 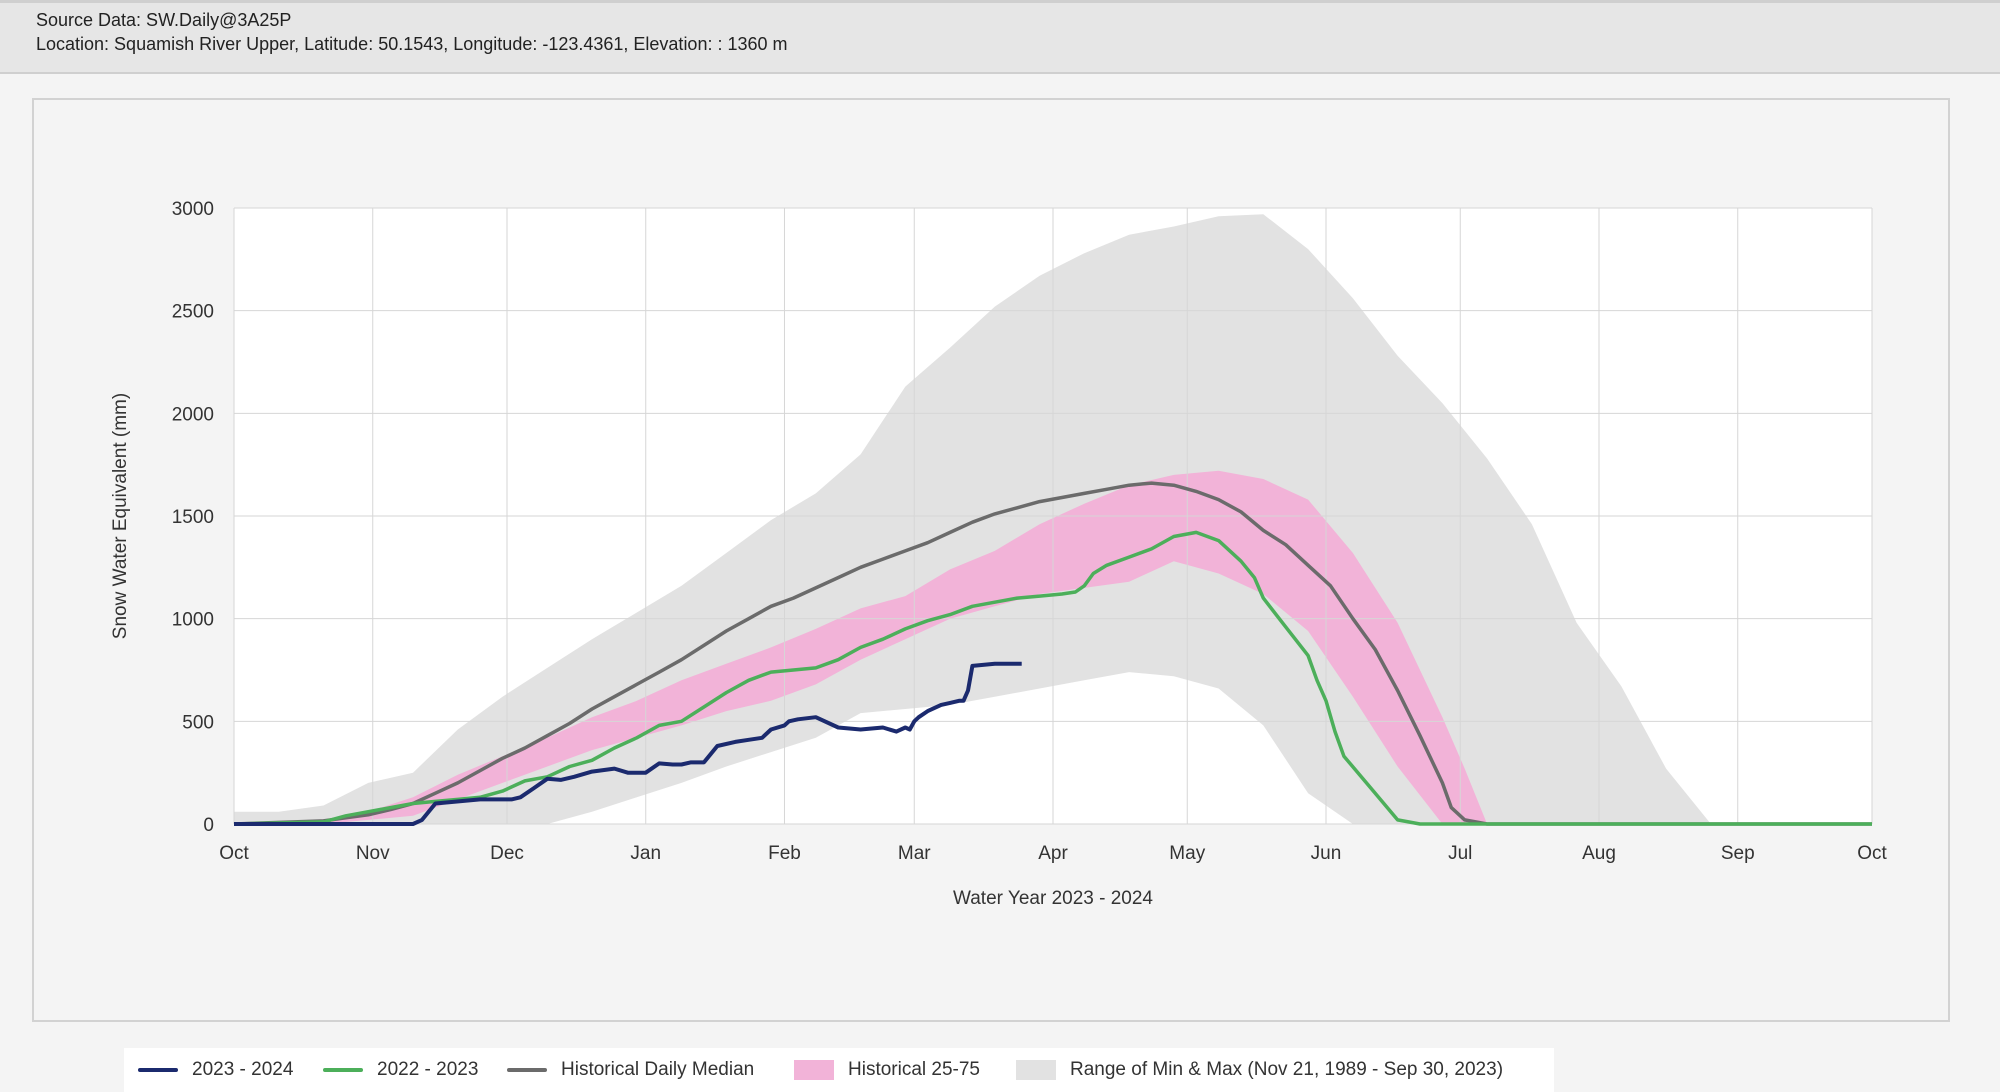 What do you see at coordinates (628, 743) in the screenshot?
I see `series-2023-2024-line` at bounding box center [628, 743].